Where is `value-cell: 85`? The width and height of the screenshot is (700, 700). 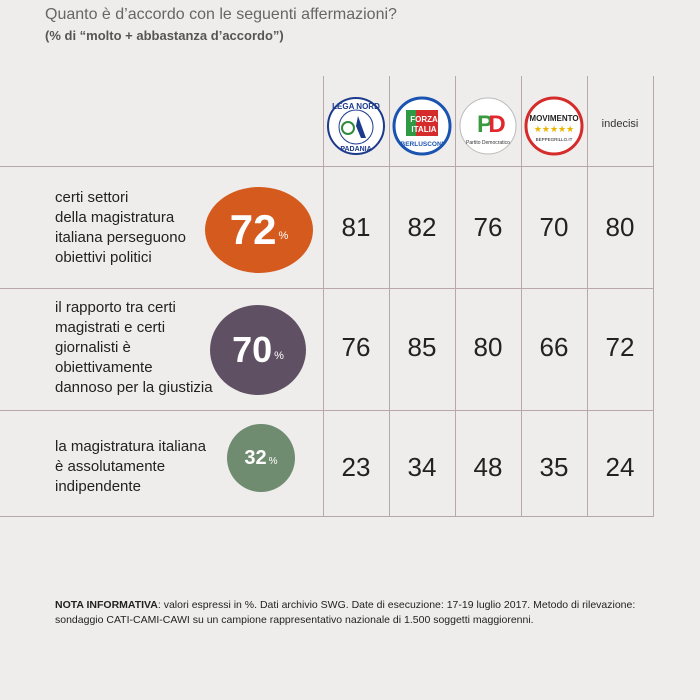
value-cell: 85 is located at coordinates (422, 347).